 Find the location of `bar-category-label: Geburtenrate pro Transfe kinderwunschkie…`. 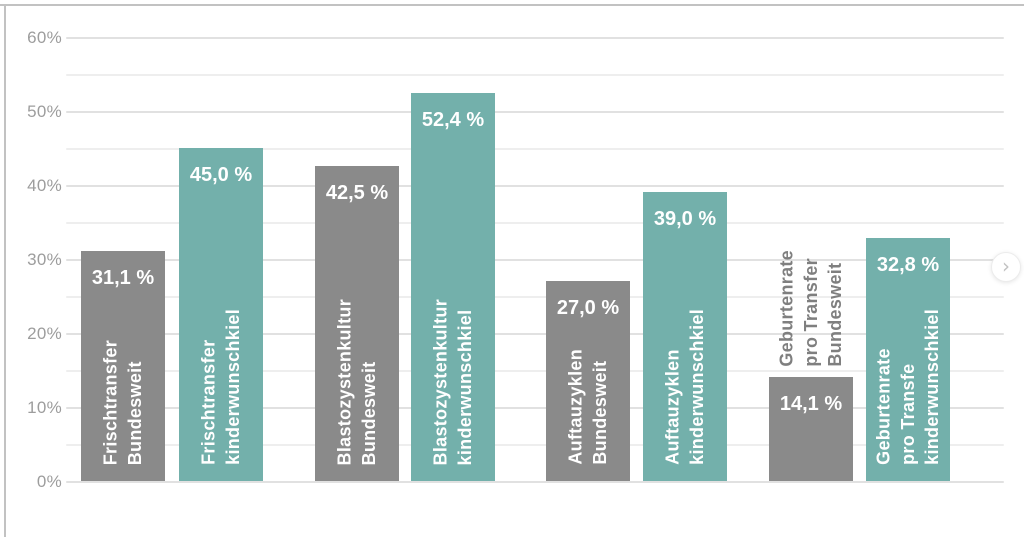

bar-category-label: Geburtenrate pro Transfe kinderwunschkie… is located at coordinates (908, 387).